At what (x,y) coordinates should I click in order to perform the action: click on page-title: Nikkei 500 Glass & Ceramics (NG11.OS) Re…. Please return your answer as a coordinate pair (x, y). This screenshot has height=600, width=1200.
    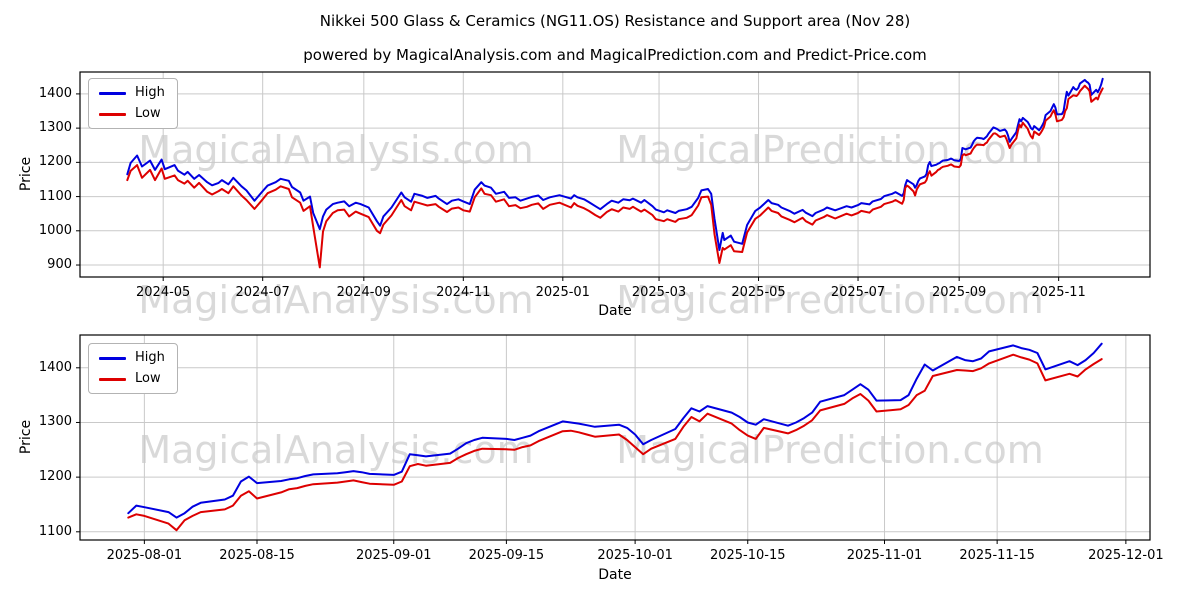
    Looking at the image, I should click on (615, 21).